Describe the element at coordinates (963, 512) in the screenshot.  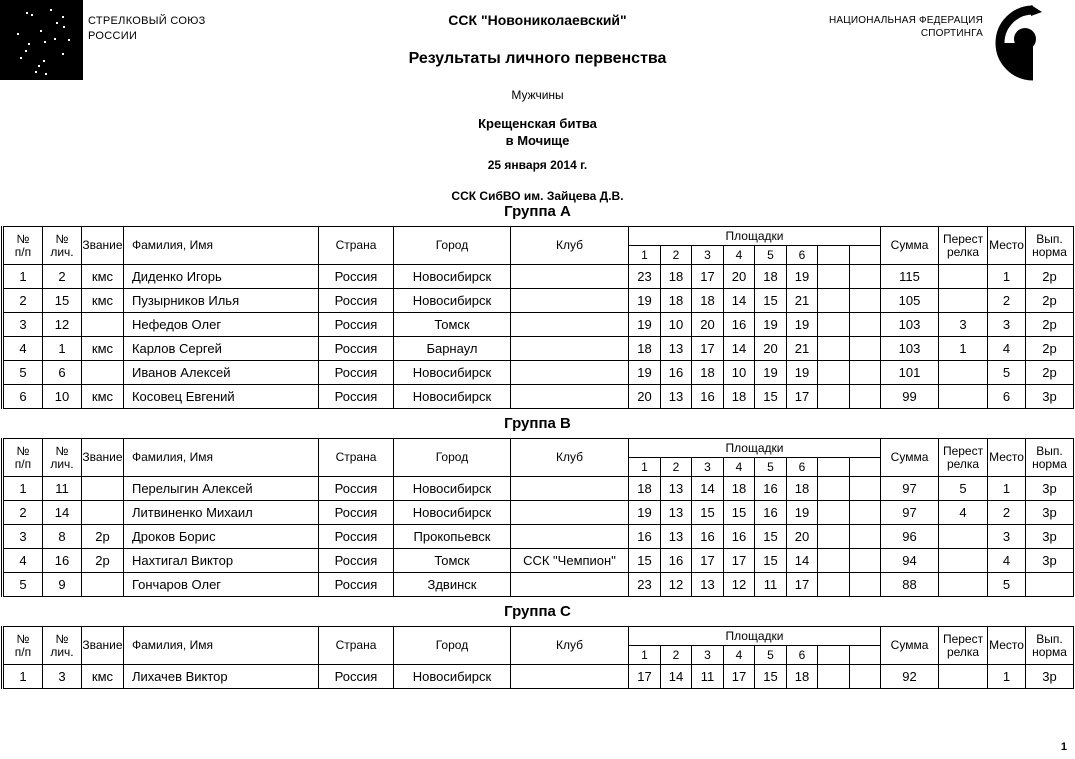
I see `cell-shootoff: 4` at that location.